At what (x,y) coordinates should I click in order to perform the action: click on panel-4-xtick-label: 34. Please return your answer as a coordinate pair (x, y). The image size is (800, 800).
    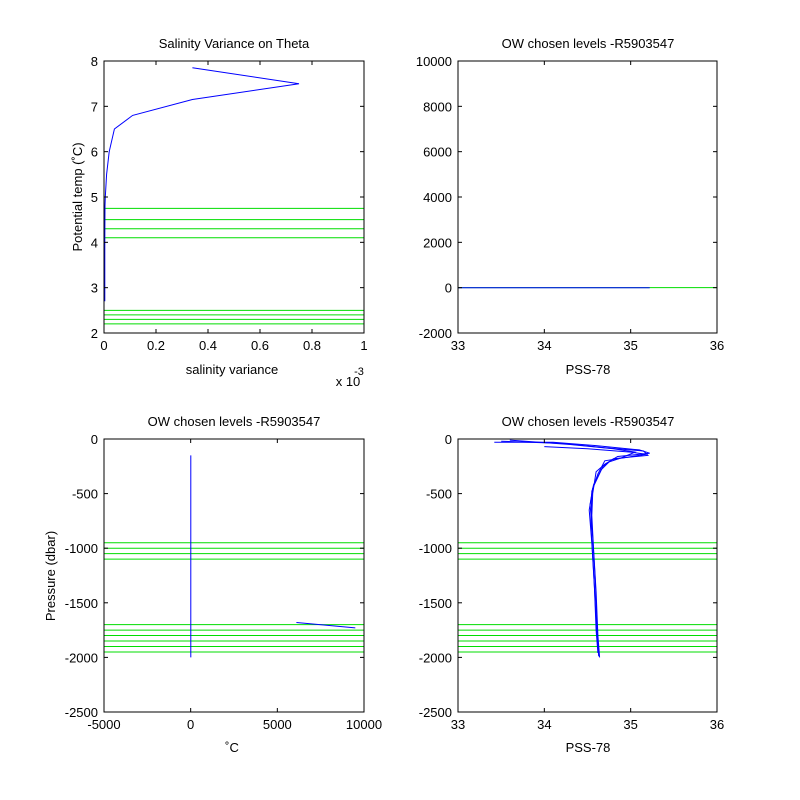
    Looking at the image, I should click on (544, 724).